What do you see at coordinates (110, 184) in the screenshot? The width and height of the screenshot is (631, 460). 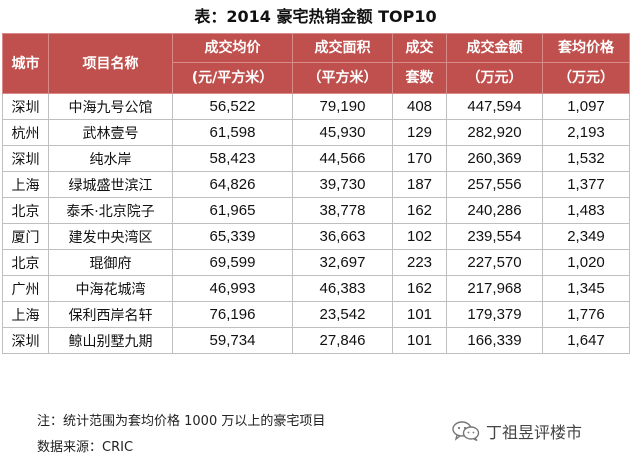 I see `cell-project: 绿城盛世滨江` at bounding box center [110, 184].